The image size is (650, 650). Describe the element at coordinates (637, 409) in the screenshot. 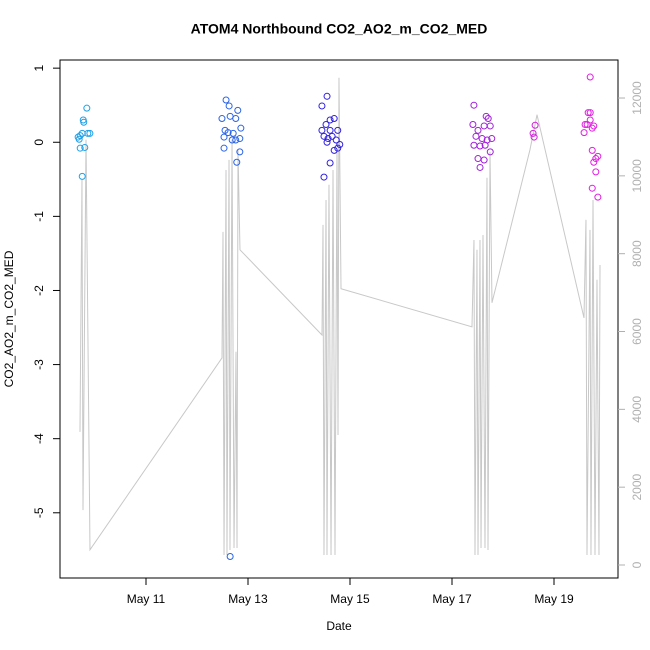

I see `y2-tick-label: 4000` at that location.